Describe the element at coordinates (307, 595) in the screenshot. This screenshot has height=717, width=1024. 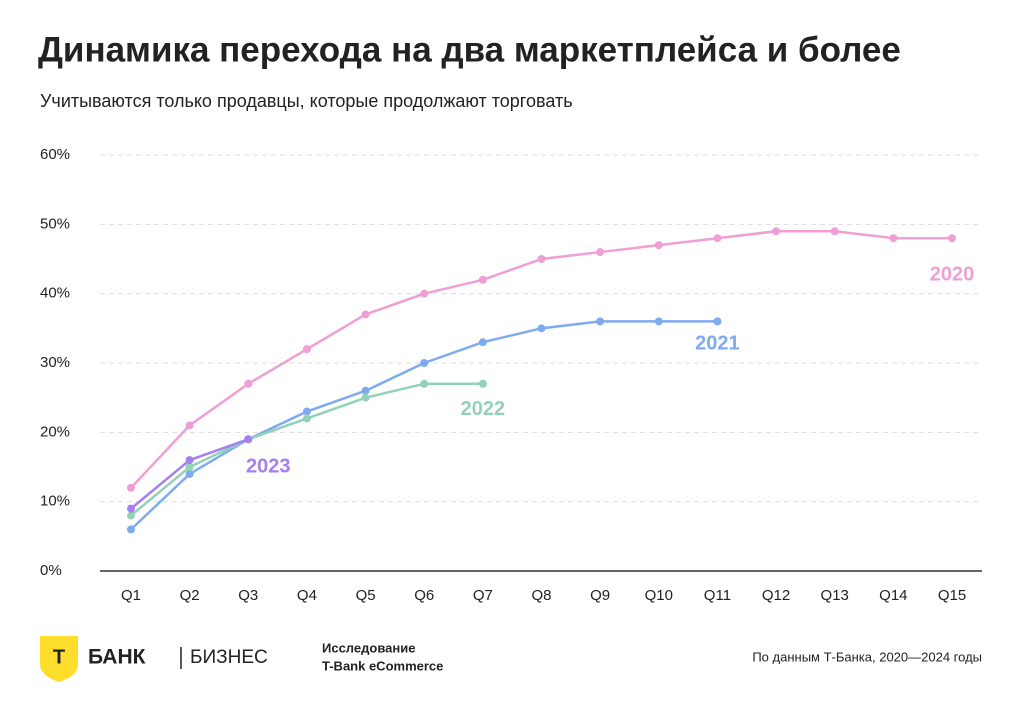
I see `x-tick-label: Q4` at that location.